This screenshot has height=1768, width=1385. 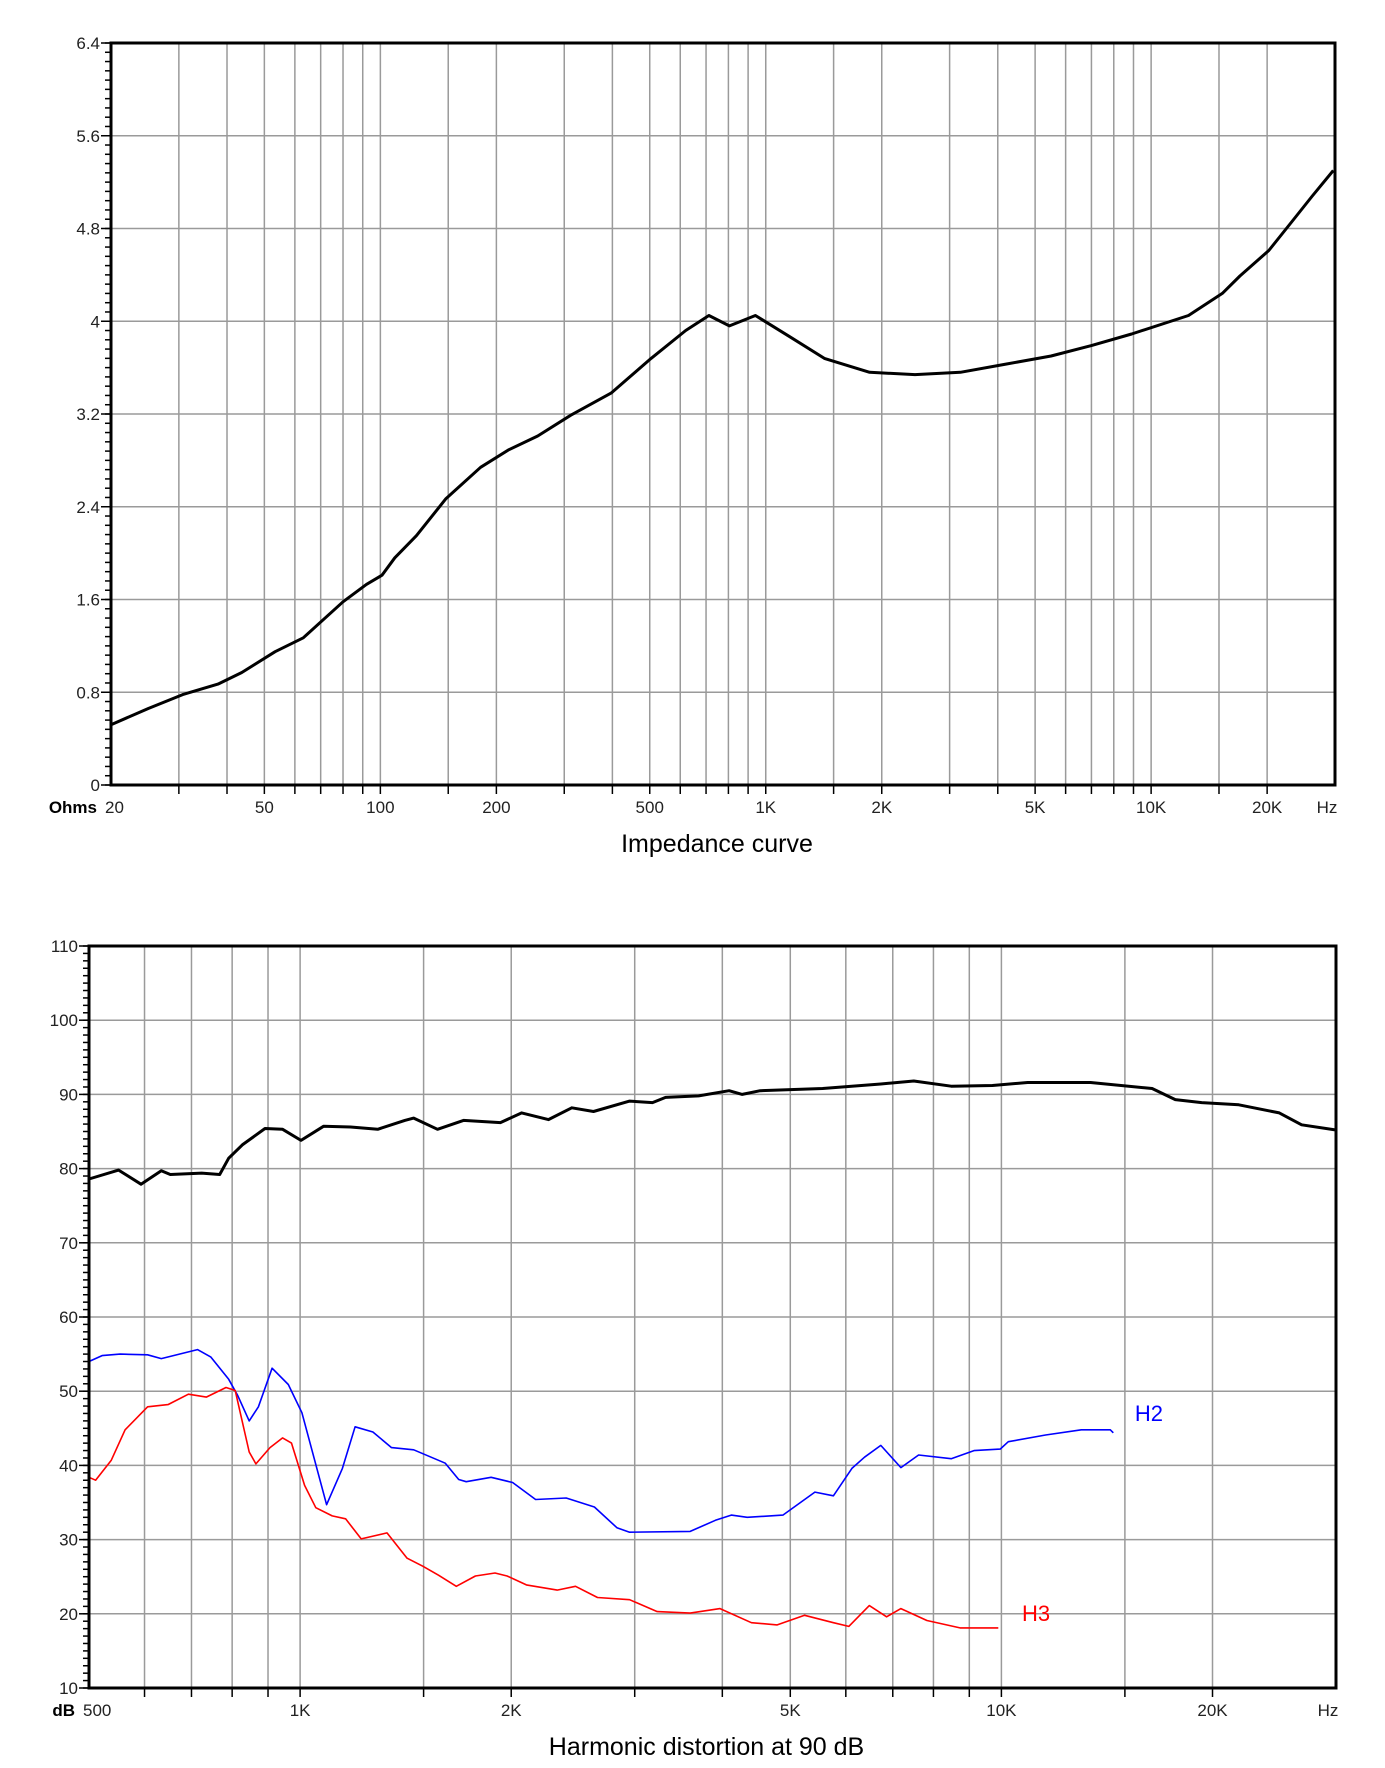 What do you see at coordinates (64, 946) in the screenshot?
I see `y-tick-label: 110` at bounding box center [64, 946].